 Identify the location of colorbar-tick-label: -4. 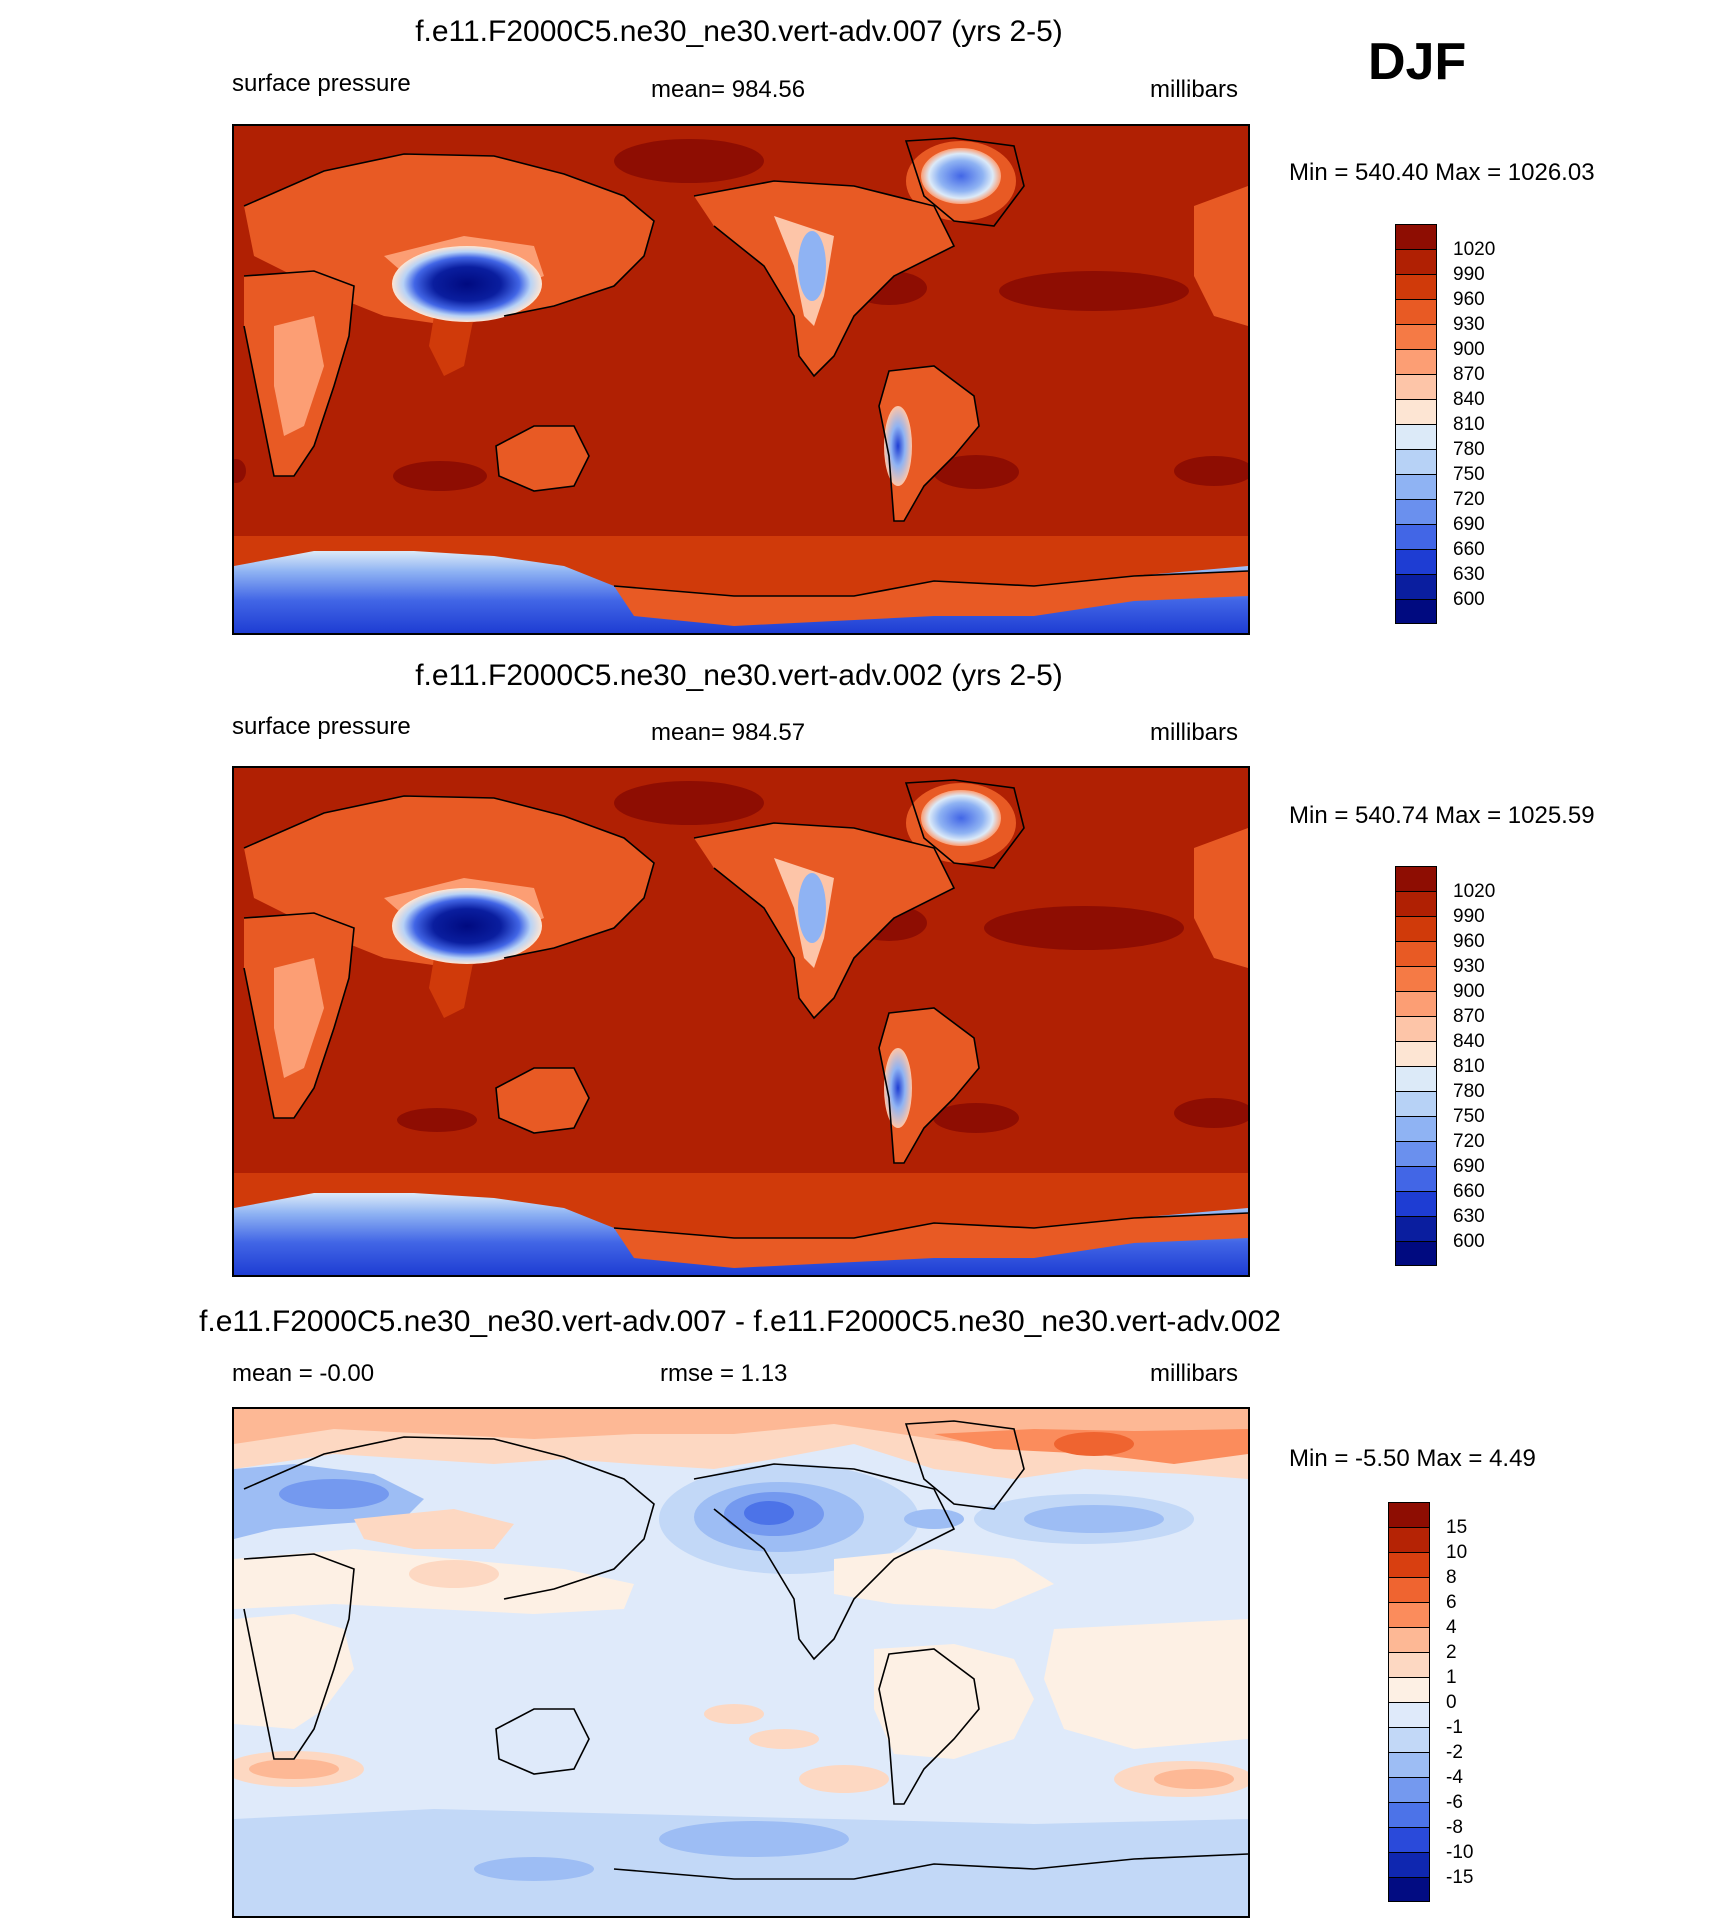
(1454, 1777).